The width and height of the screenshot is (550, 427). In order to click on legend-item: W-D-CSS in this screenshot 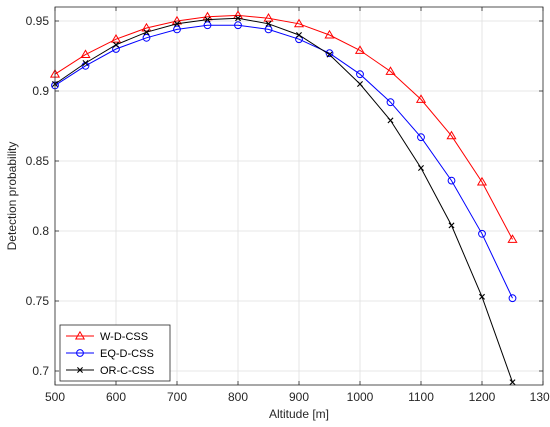, I will do `click(107, 336)`.